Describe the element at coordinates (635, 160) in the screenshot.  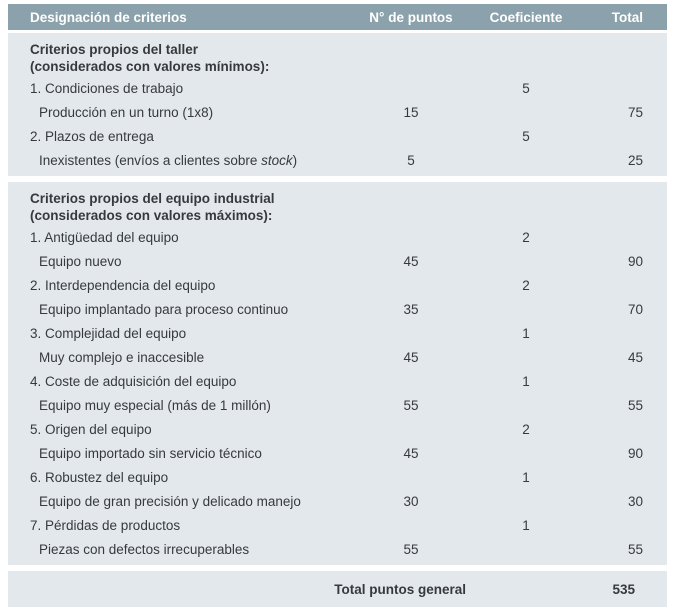
I see `total-cell: 25` at that location.